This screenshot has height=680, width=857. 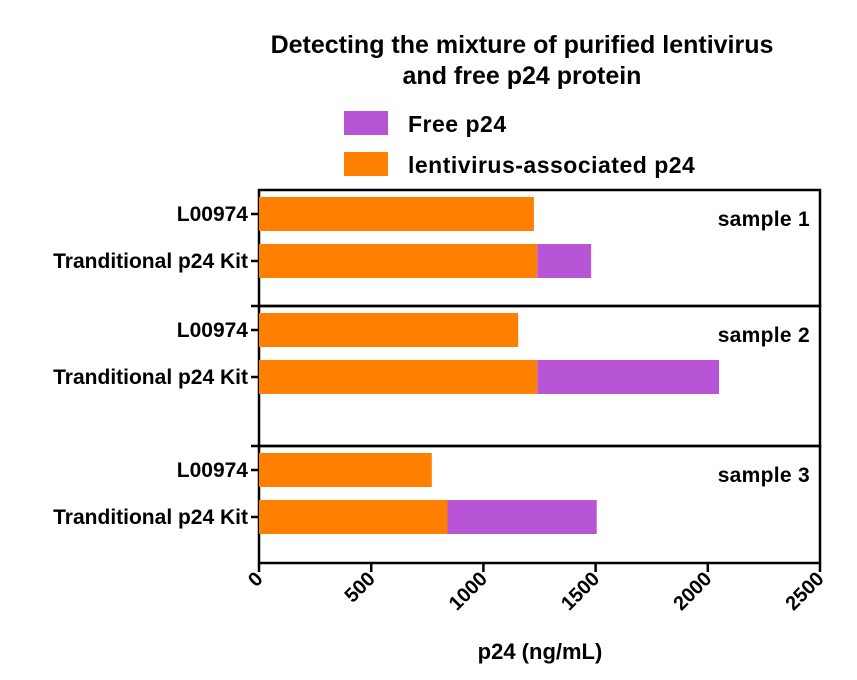 What do you see at coordinates (764, 475) in the screenshot?
I see `panel-3-label: sample 3` at bounding box center [764, 475].